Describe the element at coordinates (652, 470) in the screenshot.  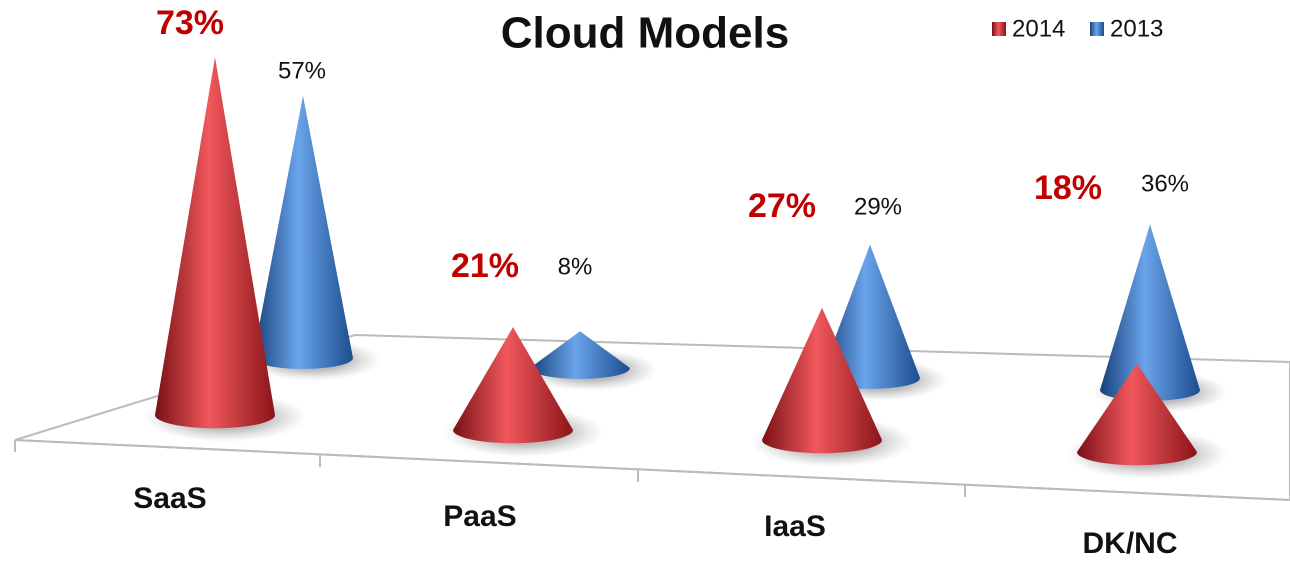
I see `axis-line` at that location.